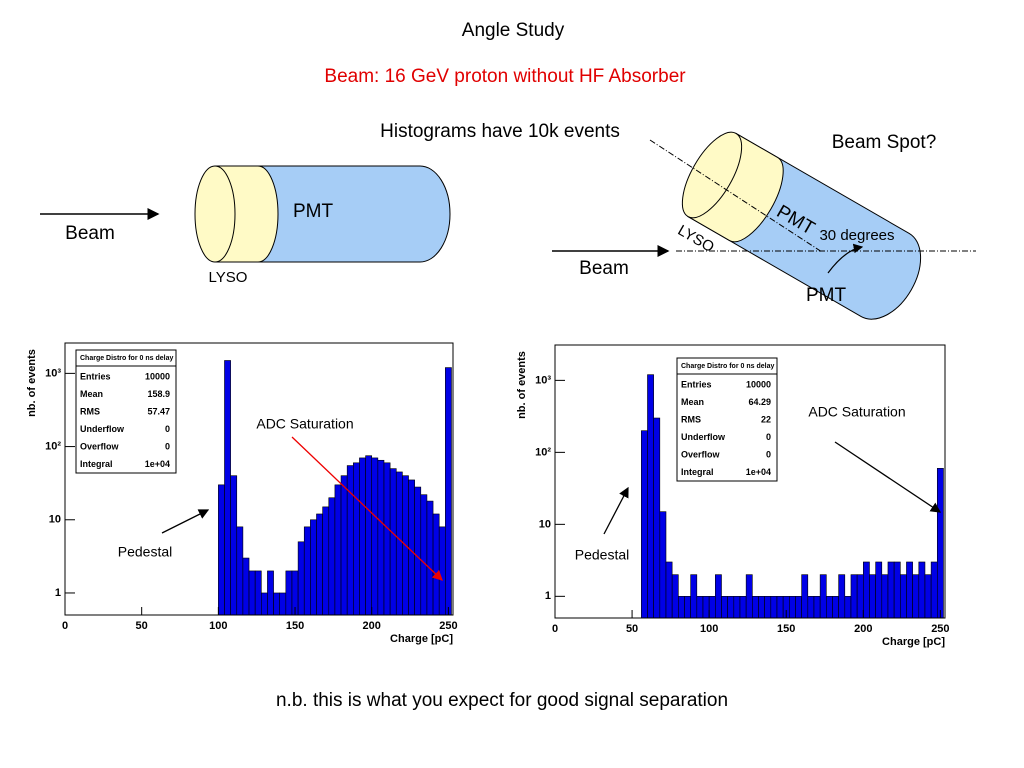  I want to click on stats-value: 64.29, so click(759, 402).